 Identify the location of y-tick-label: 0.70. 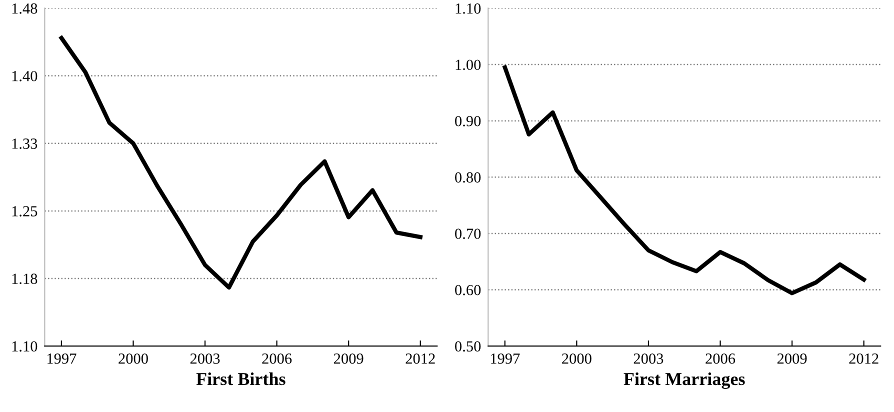
(468, 233).